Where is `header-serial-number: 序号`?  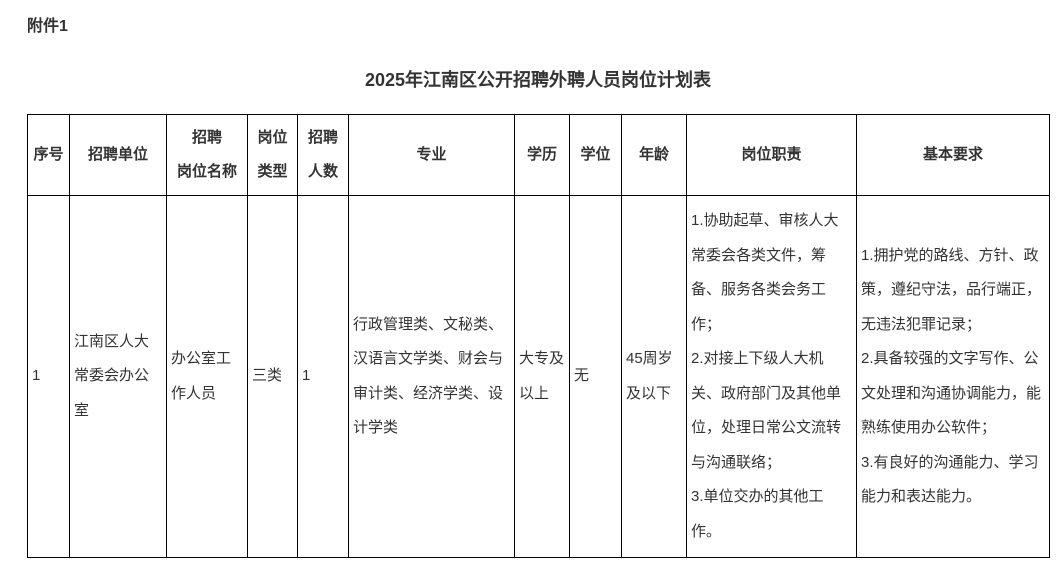 header-serial-number: 序号 is located at coordinates (48, 155).